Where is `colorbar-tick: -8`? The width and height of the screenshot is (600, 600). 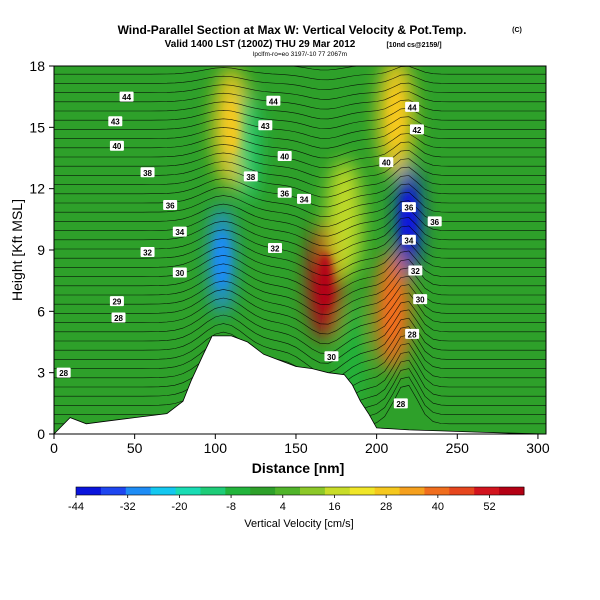 colorbar-tick: -8 is located at coordinates (231, 504).